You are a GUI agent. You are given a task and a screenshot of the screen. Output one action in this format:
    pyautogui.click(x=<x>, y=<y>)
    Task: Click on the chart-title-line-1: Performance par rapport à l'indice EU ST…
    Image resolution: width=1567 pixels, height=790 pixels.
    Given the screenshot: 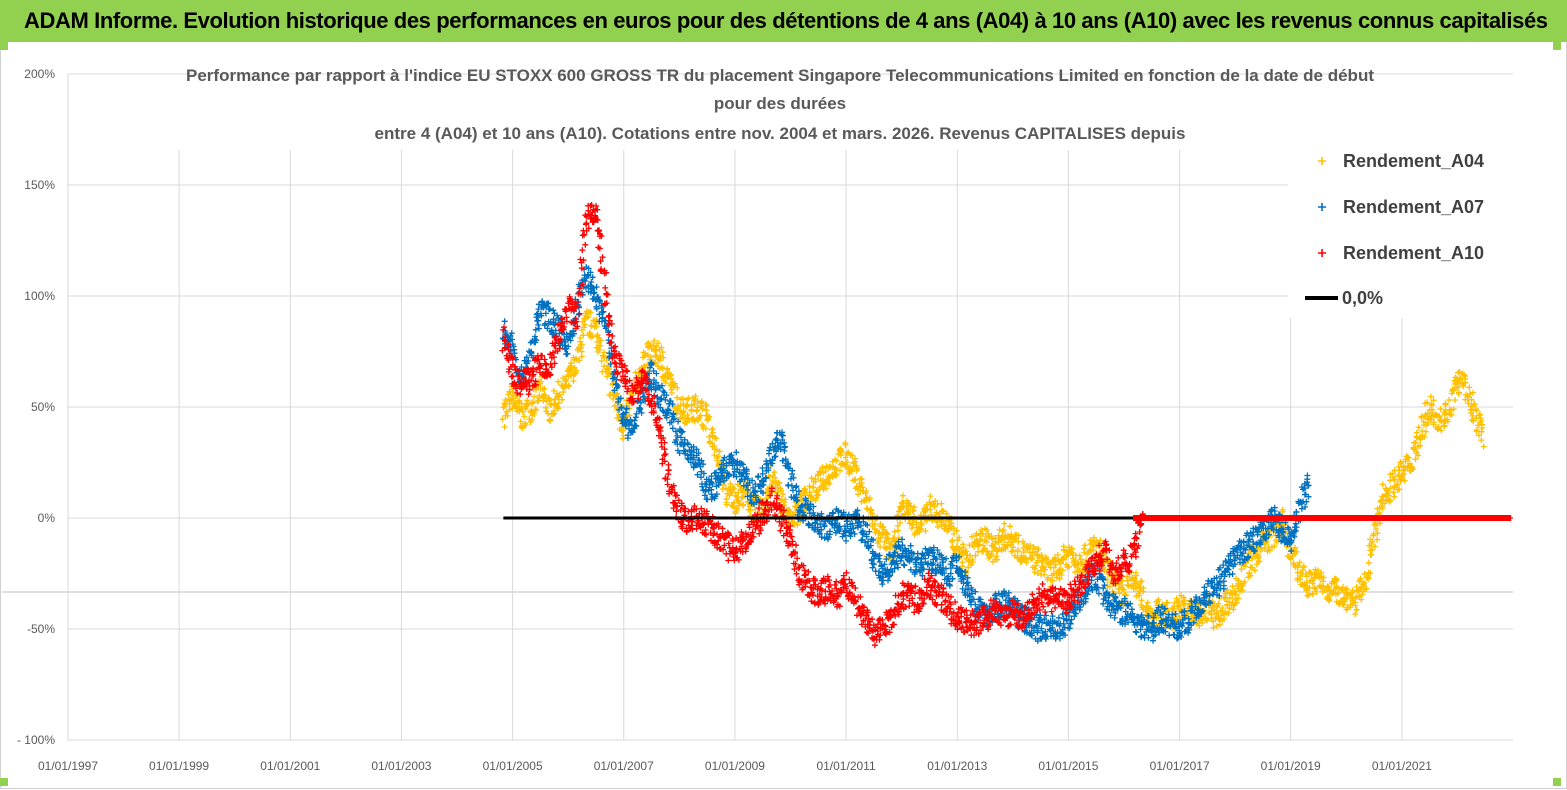 What is the action you would take?
    pyautogui.click(x=780, y=75)
    